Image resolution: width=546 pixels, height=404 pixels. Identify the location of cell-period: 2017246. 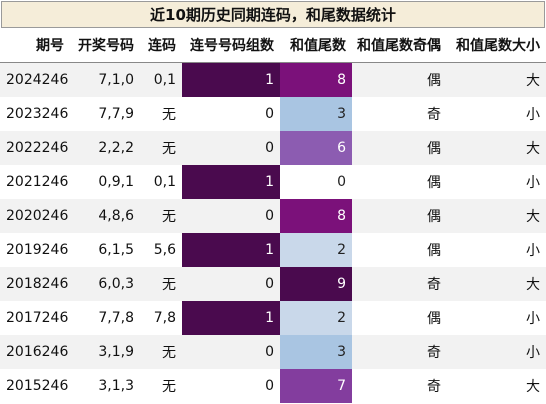
(35, 318).